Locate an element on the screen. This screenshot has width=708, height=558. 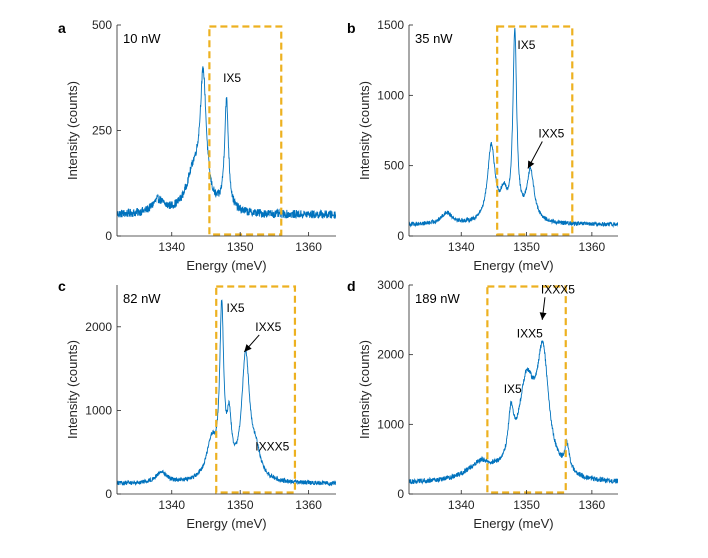
spectrum-line-c is located at coordinates (226, 393).